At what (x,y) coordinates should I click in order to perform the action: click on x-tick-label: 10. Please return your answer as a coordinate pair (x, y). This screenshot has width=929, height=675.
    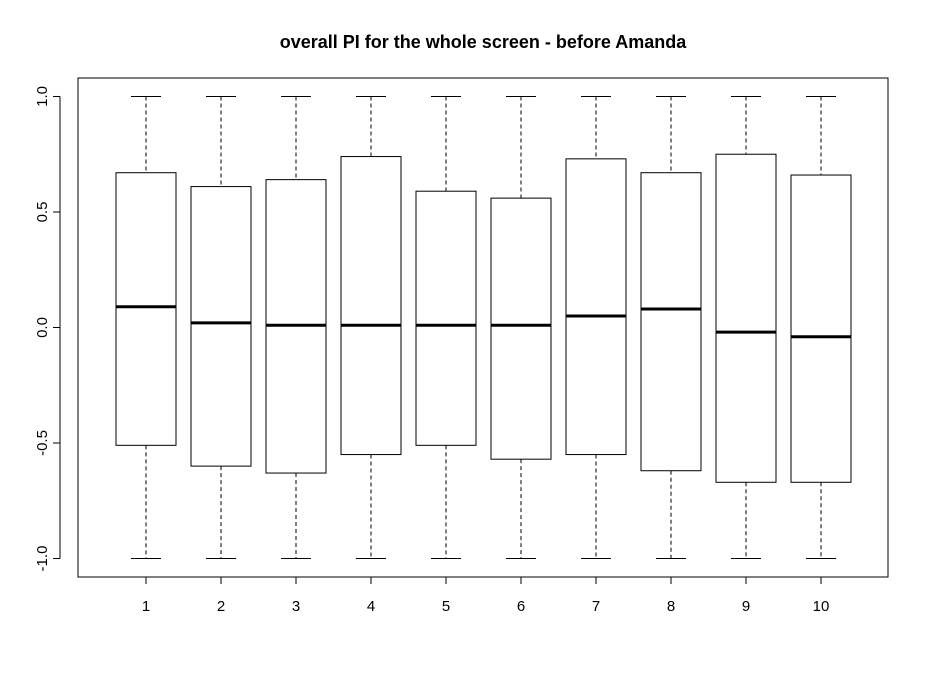
    Looking at the image, I should click on (821, 606).